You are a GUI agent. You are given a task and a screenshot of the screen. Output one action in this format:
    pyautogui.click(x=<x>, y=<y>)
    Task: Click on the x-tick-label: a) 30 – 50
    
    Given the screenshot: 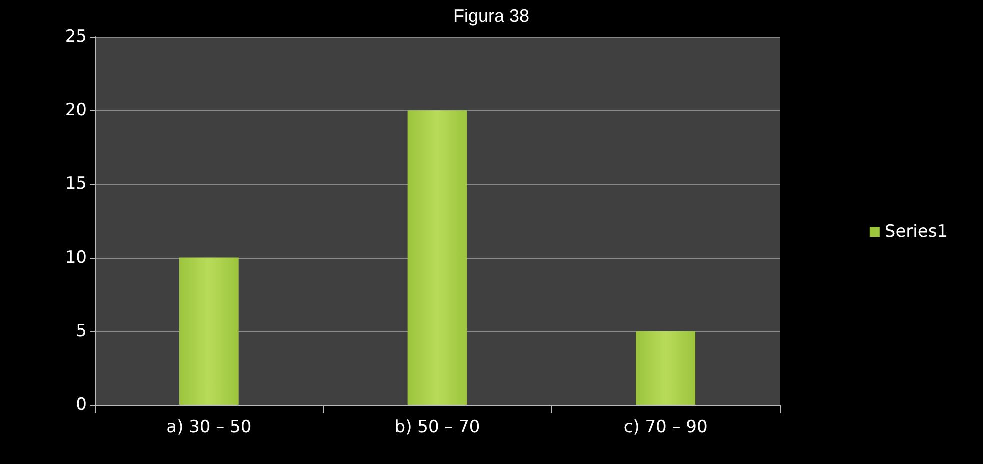 What is the action you would take?
    pyautogui.click(x=209, y=428)
    